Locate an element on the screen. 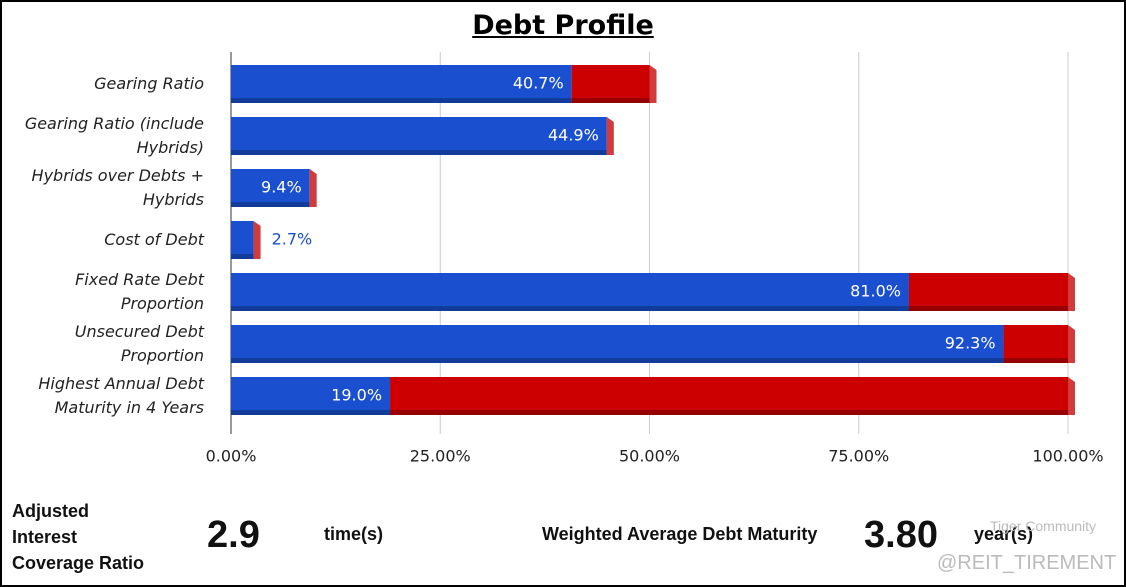 This screenshot has width=1126, height=587. coverage-label: Adjusted Interest Coverage Ratio is located at coordinates (78, 537).